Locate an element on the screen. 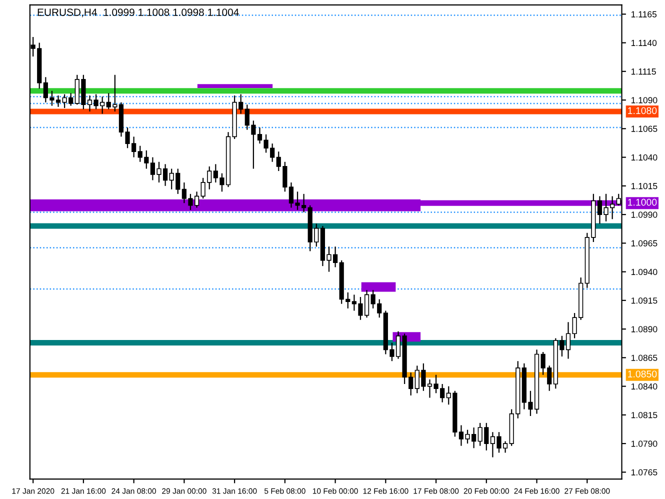  y-tick-label: 1.1015 is located at coordinates (644, 186).